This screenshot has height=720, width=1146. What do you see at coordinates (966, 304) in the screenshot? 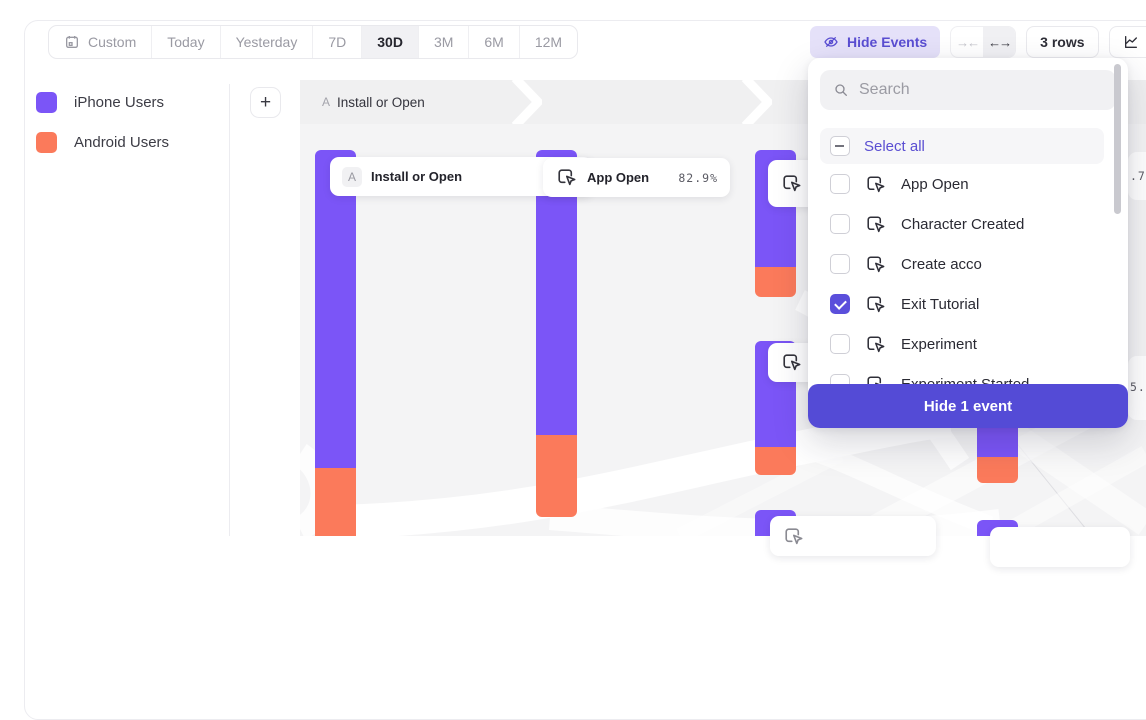
I see `event-item-exit-tutorial: Exit Tutorial` at bounding box center [966, 304].